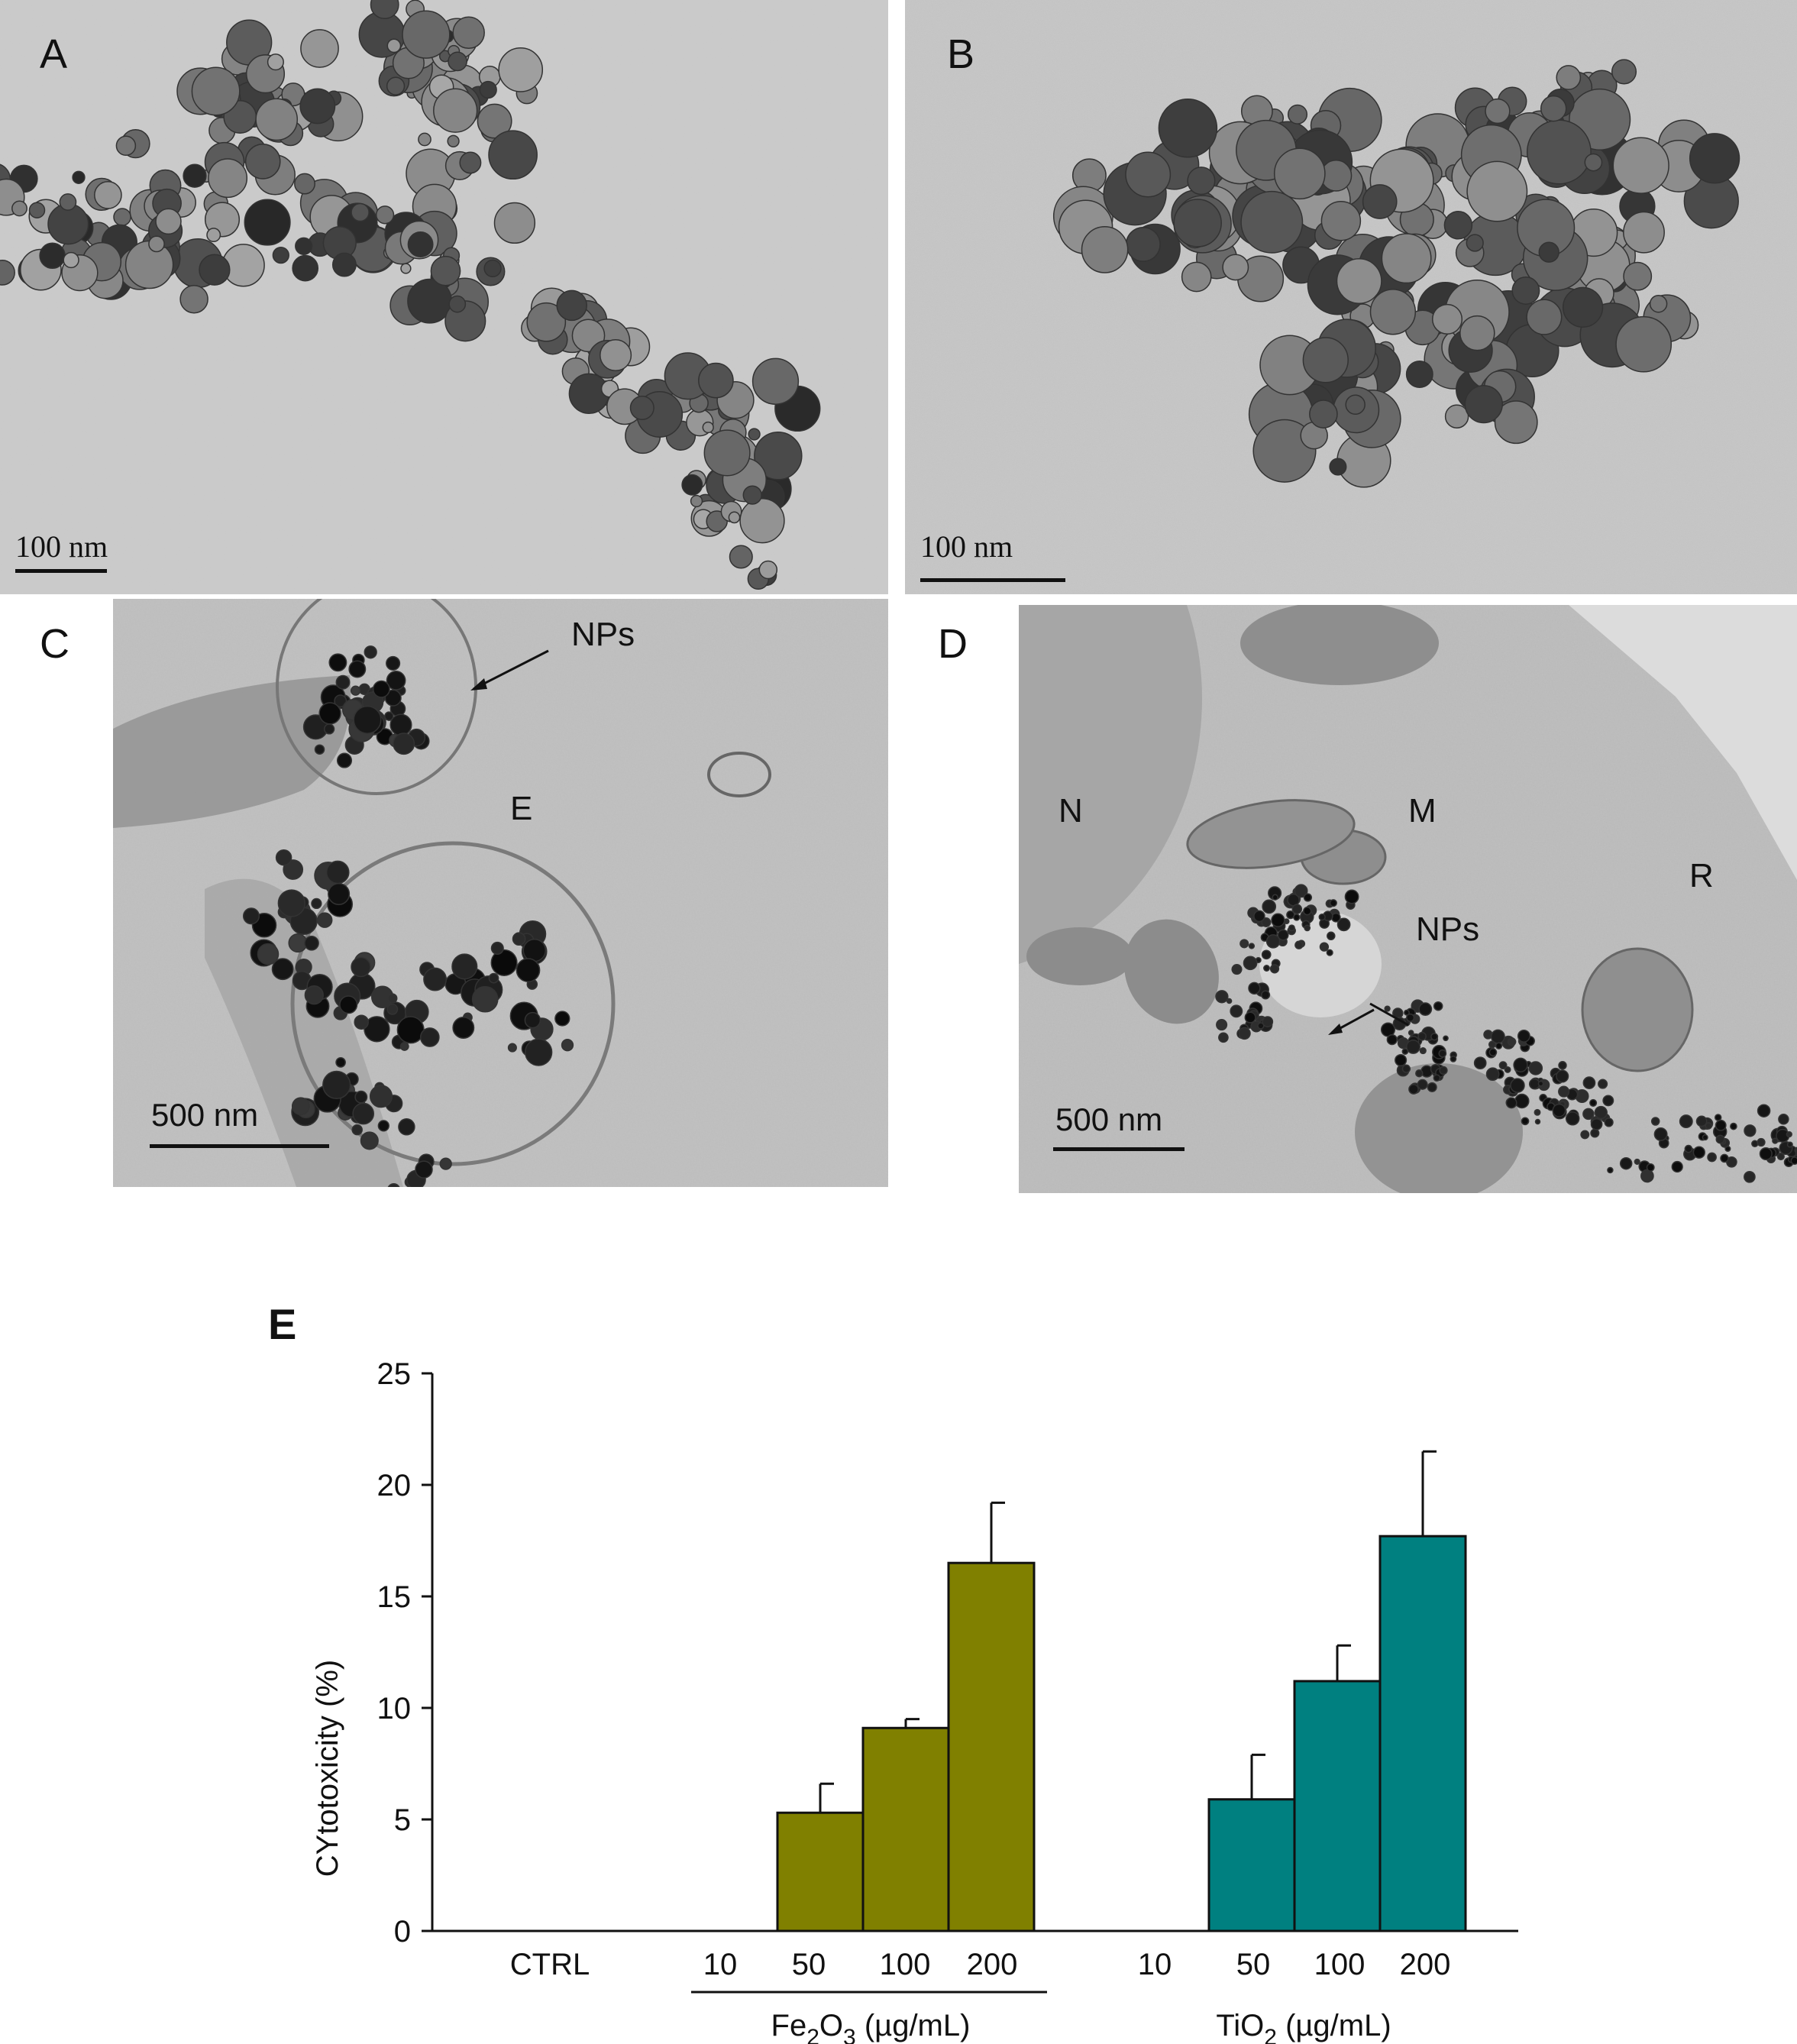 The image size is (1797, 2044). I want to click on scale-bar-c, so click(239, 1146).